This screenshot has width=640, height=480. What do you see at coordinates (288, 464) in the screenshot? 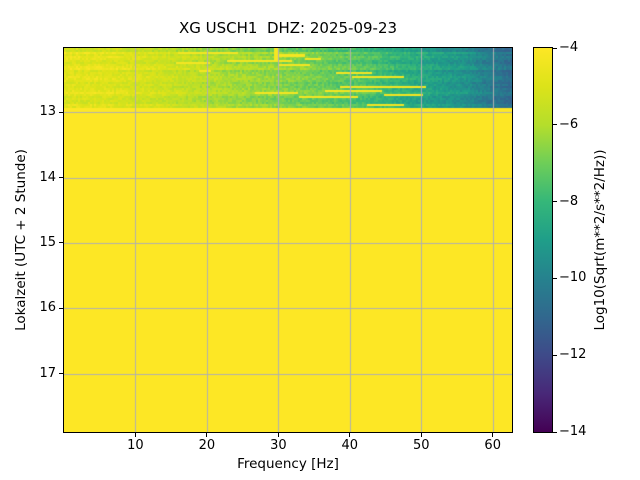
I see `x-axis-label: Frequency [Hz]` at bounding box center [288, 464].